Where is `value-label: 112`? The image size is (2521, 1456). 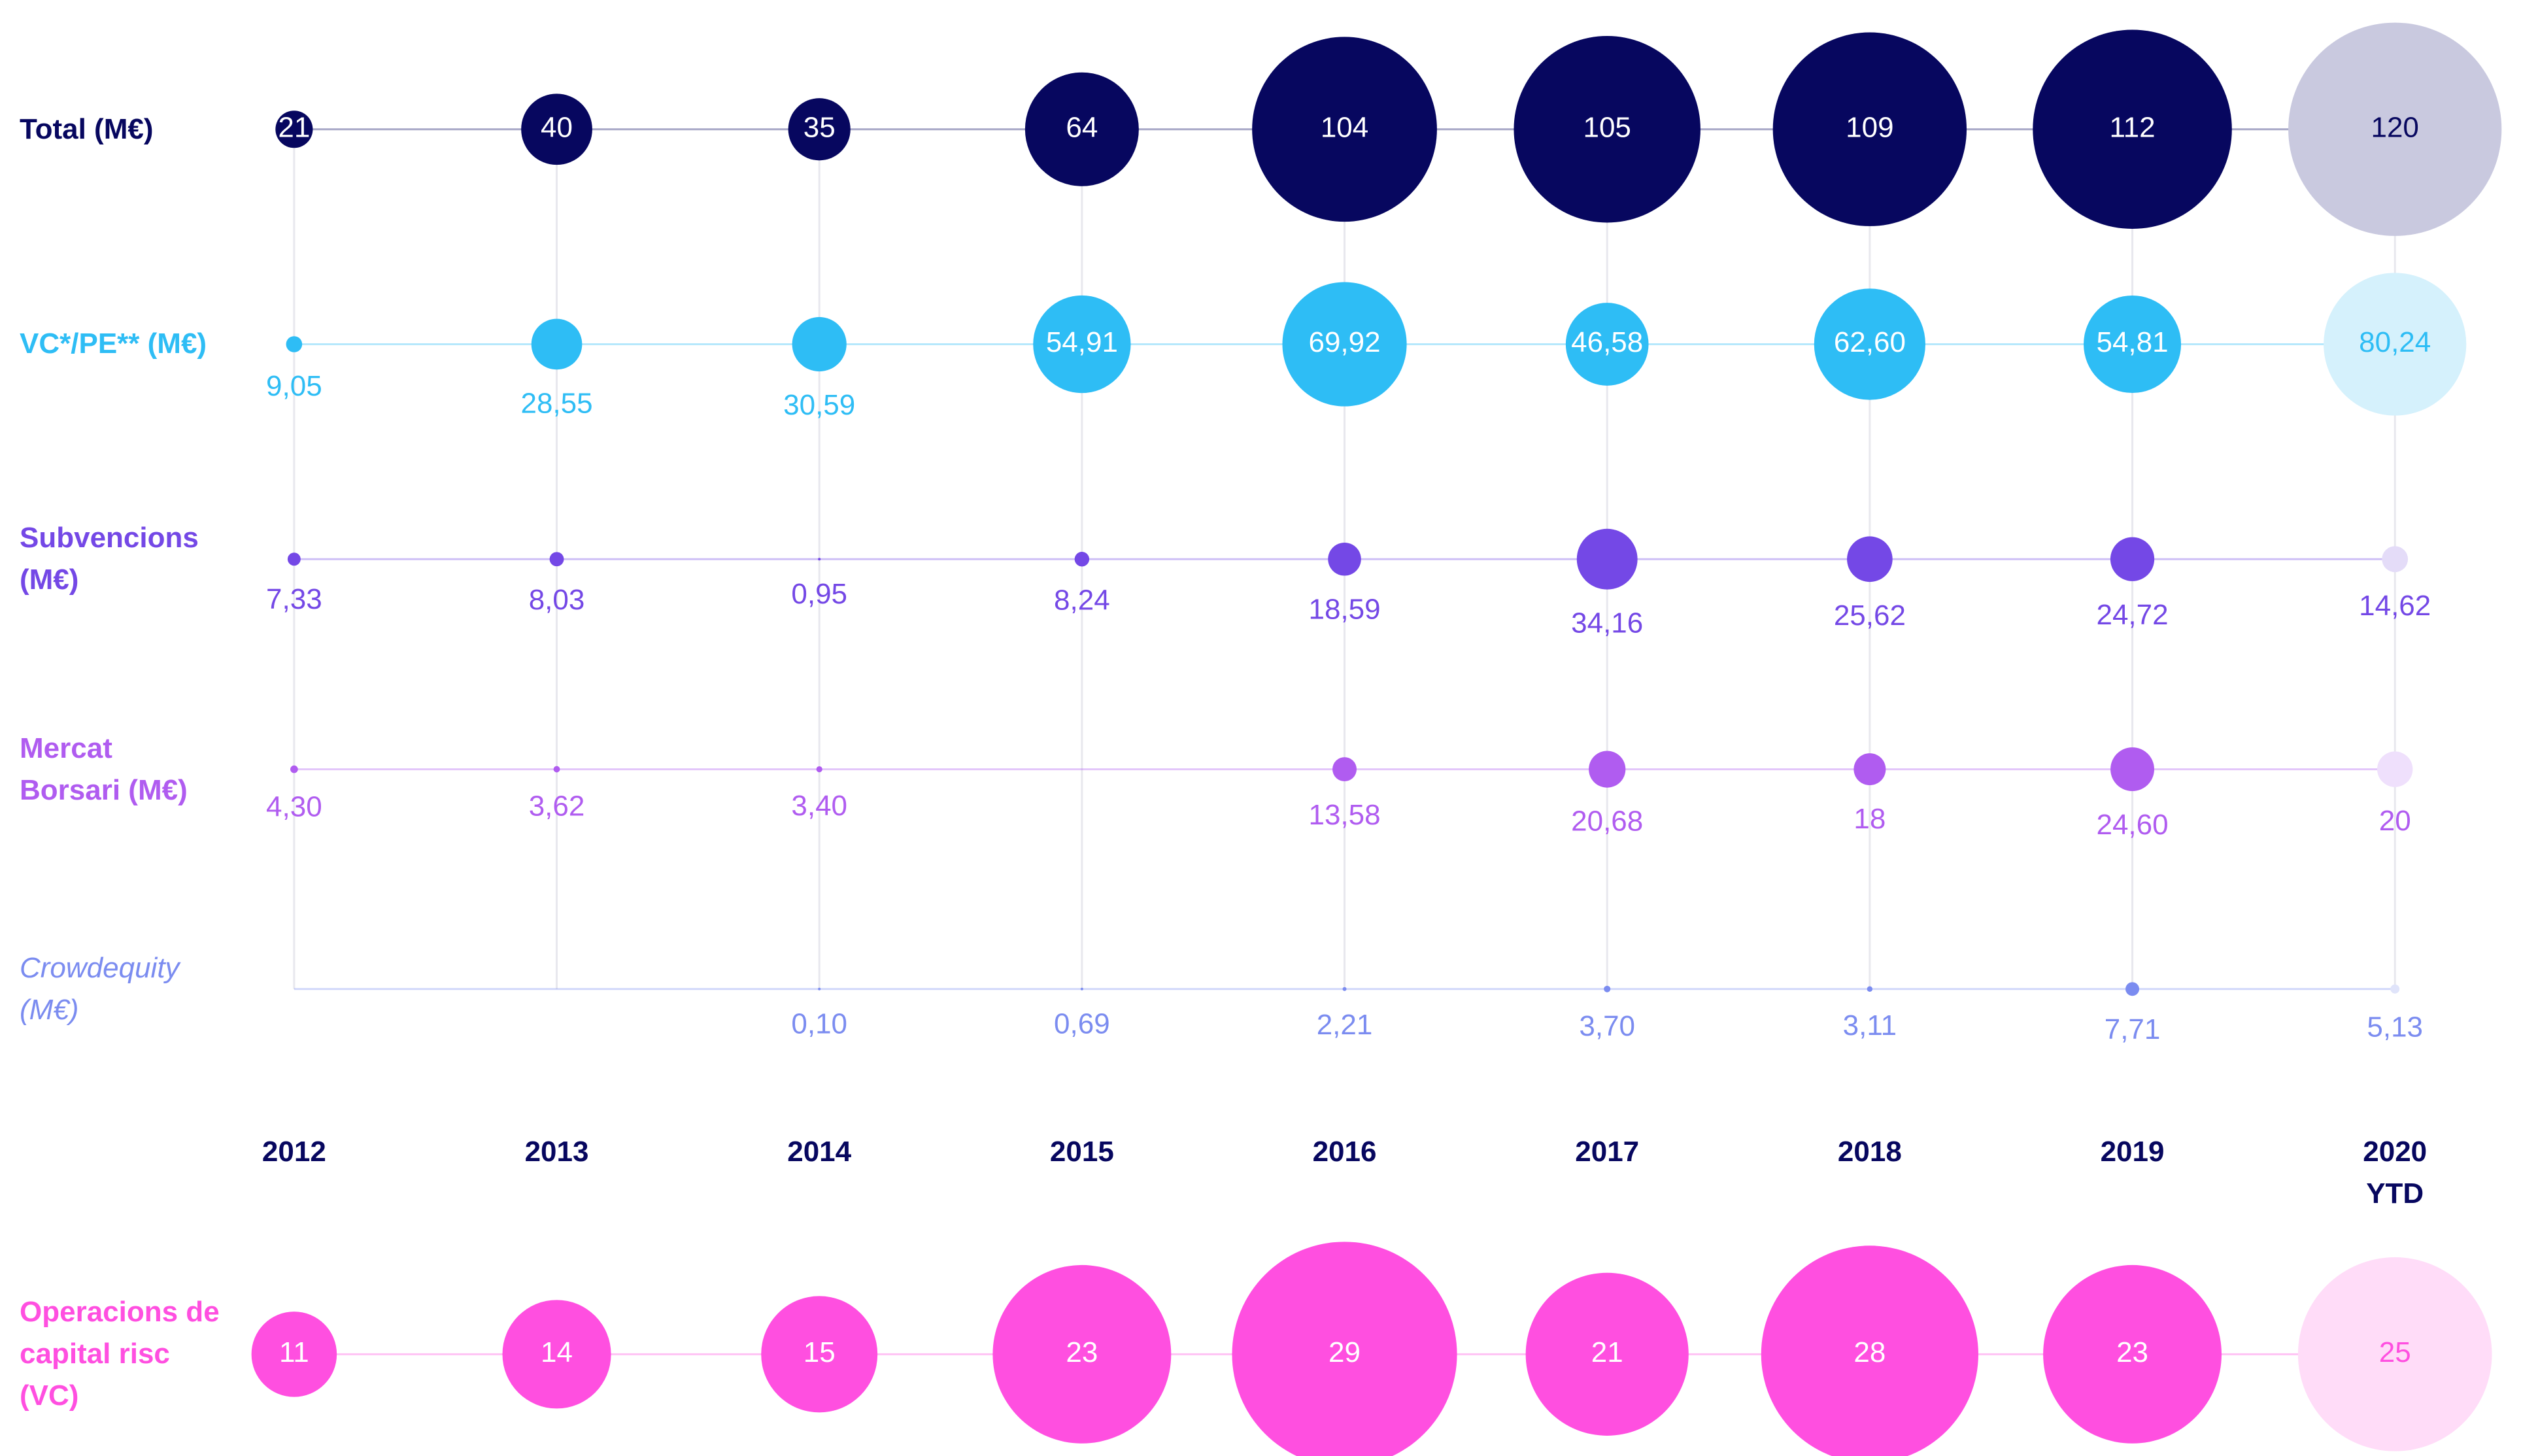
value-label: 112 is located at coordinates (2132, 127).